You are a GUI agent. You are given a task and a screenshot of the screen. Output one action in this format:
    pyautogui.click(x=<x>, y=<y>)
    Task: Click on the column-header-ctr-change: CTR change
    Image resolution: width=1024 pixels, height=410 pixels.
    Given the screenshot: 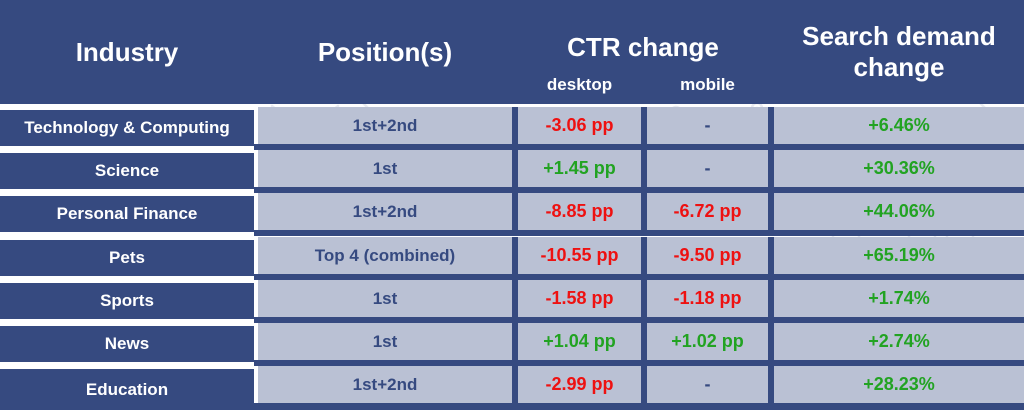 What is the action you would take?
    pyautogui.click(x=643, y=46)
    